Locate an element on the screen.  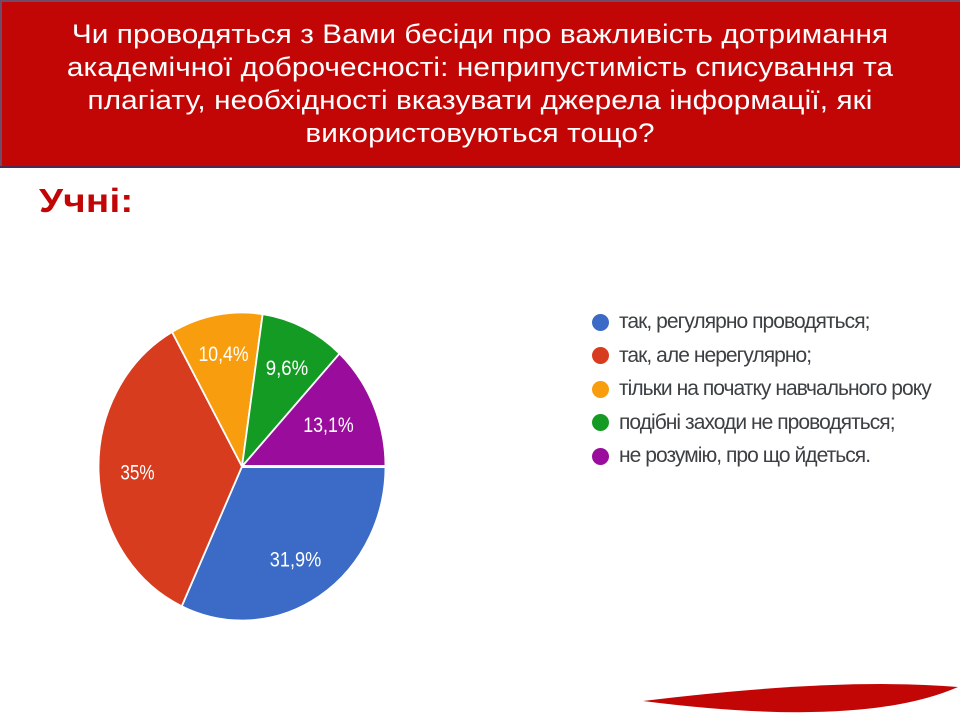
svg-text: 31,9% is located at coordinates (296, 560).